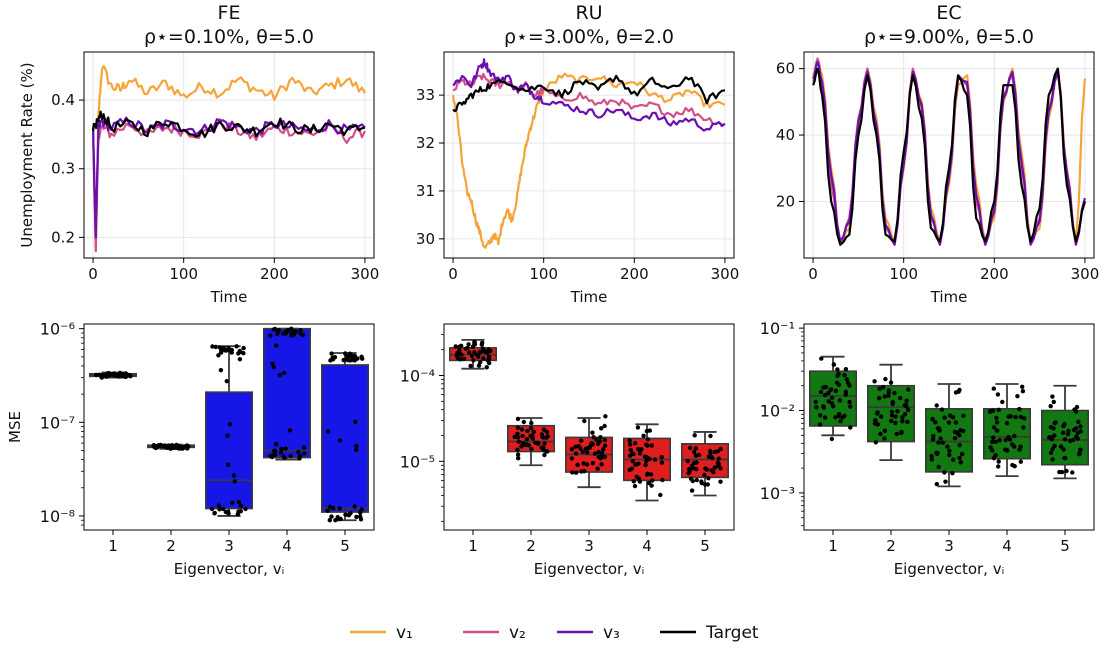 The height and width of the screenshot is (648, 1111). I want to click on y-tick-label: 60, so click(785, 69).